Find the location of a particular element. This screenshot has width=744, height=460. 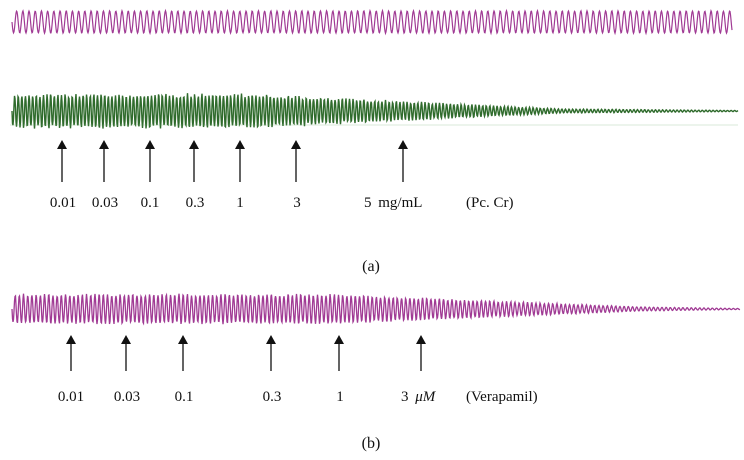

dose-b-4: 0.3 is located at coordinates (272, 397).